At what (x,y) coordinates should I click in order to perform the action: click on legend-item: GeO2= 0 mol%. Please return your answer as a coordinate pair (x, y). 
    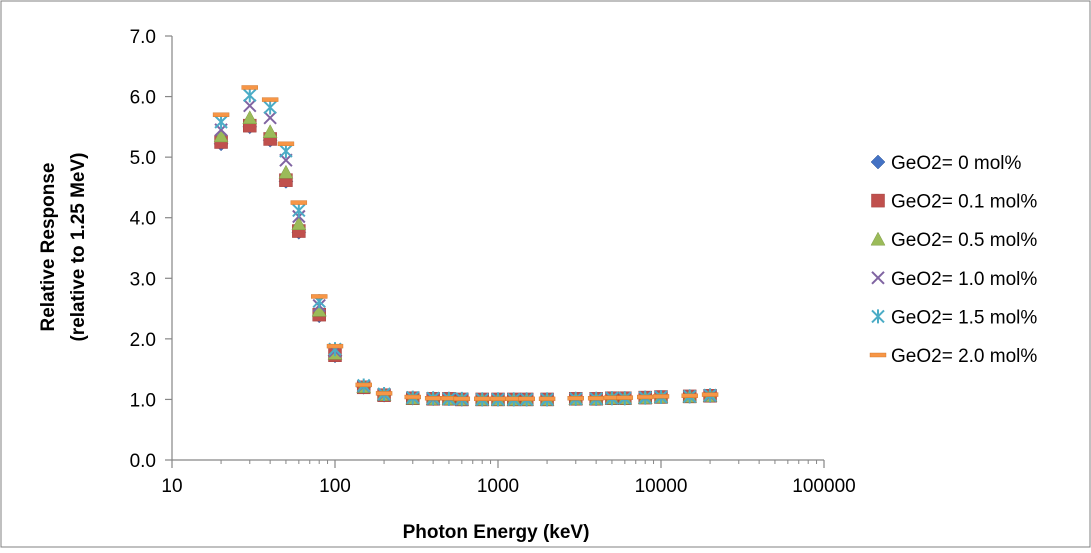
    Looking at the image, I should click on (946, 163).